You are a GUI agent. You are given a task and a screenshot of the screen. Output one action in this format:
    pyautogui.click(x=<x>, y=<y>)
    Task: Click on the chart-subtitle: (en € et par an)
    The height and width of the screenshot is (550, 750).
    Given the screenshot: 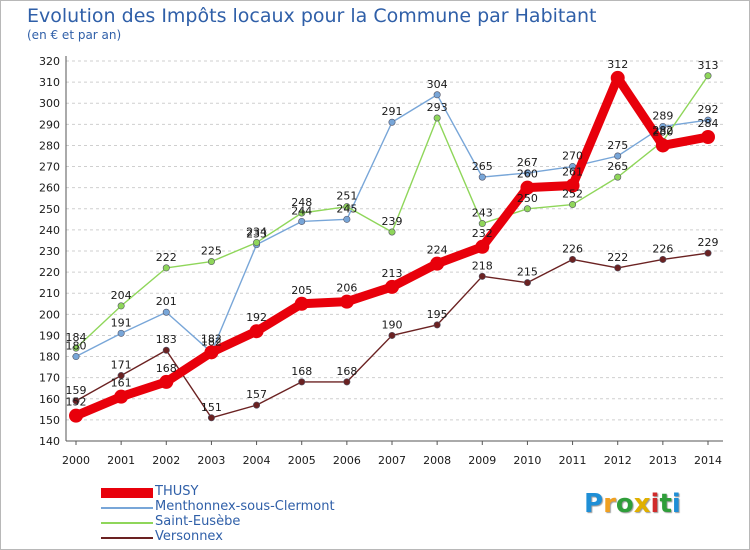 What is the action you would take?
    pyautogui.click(x=74, y=35)
    